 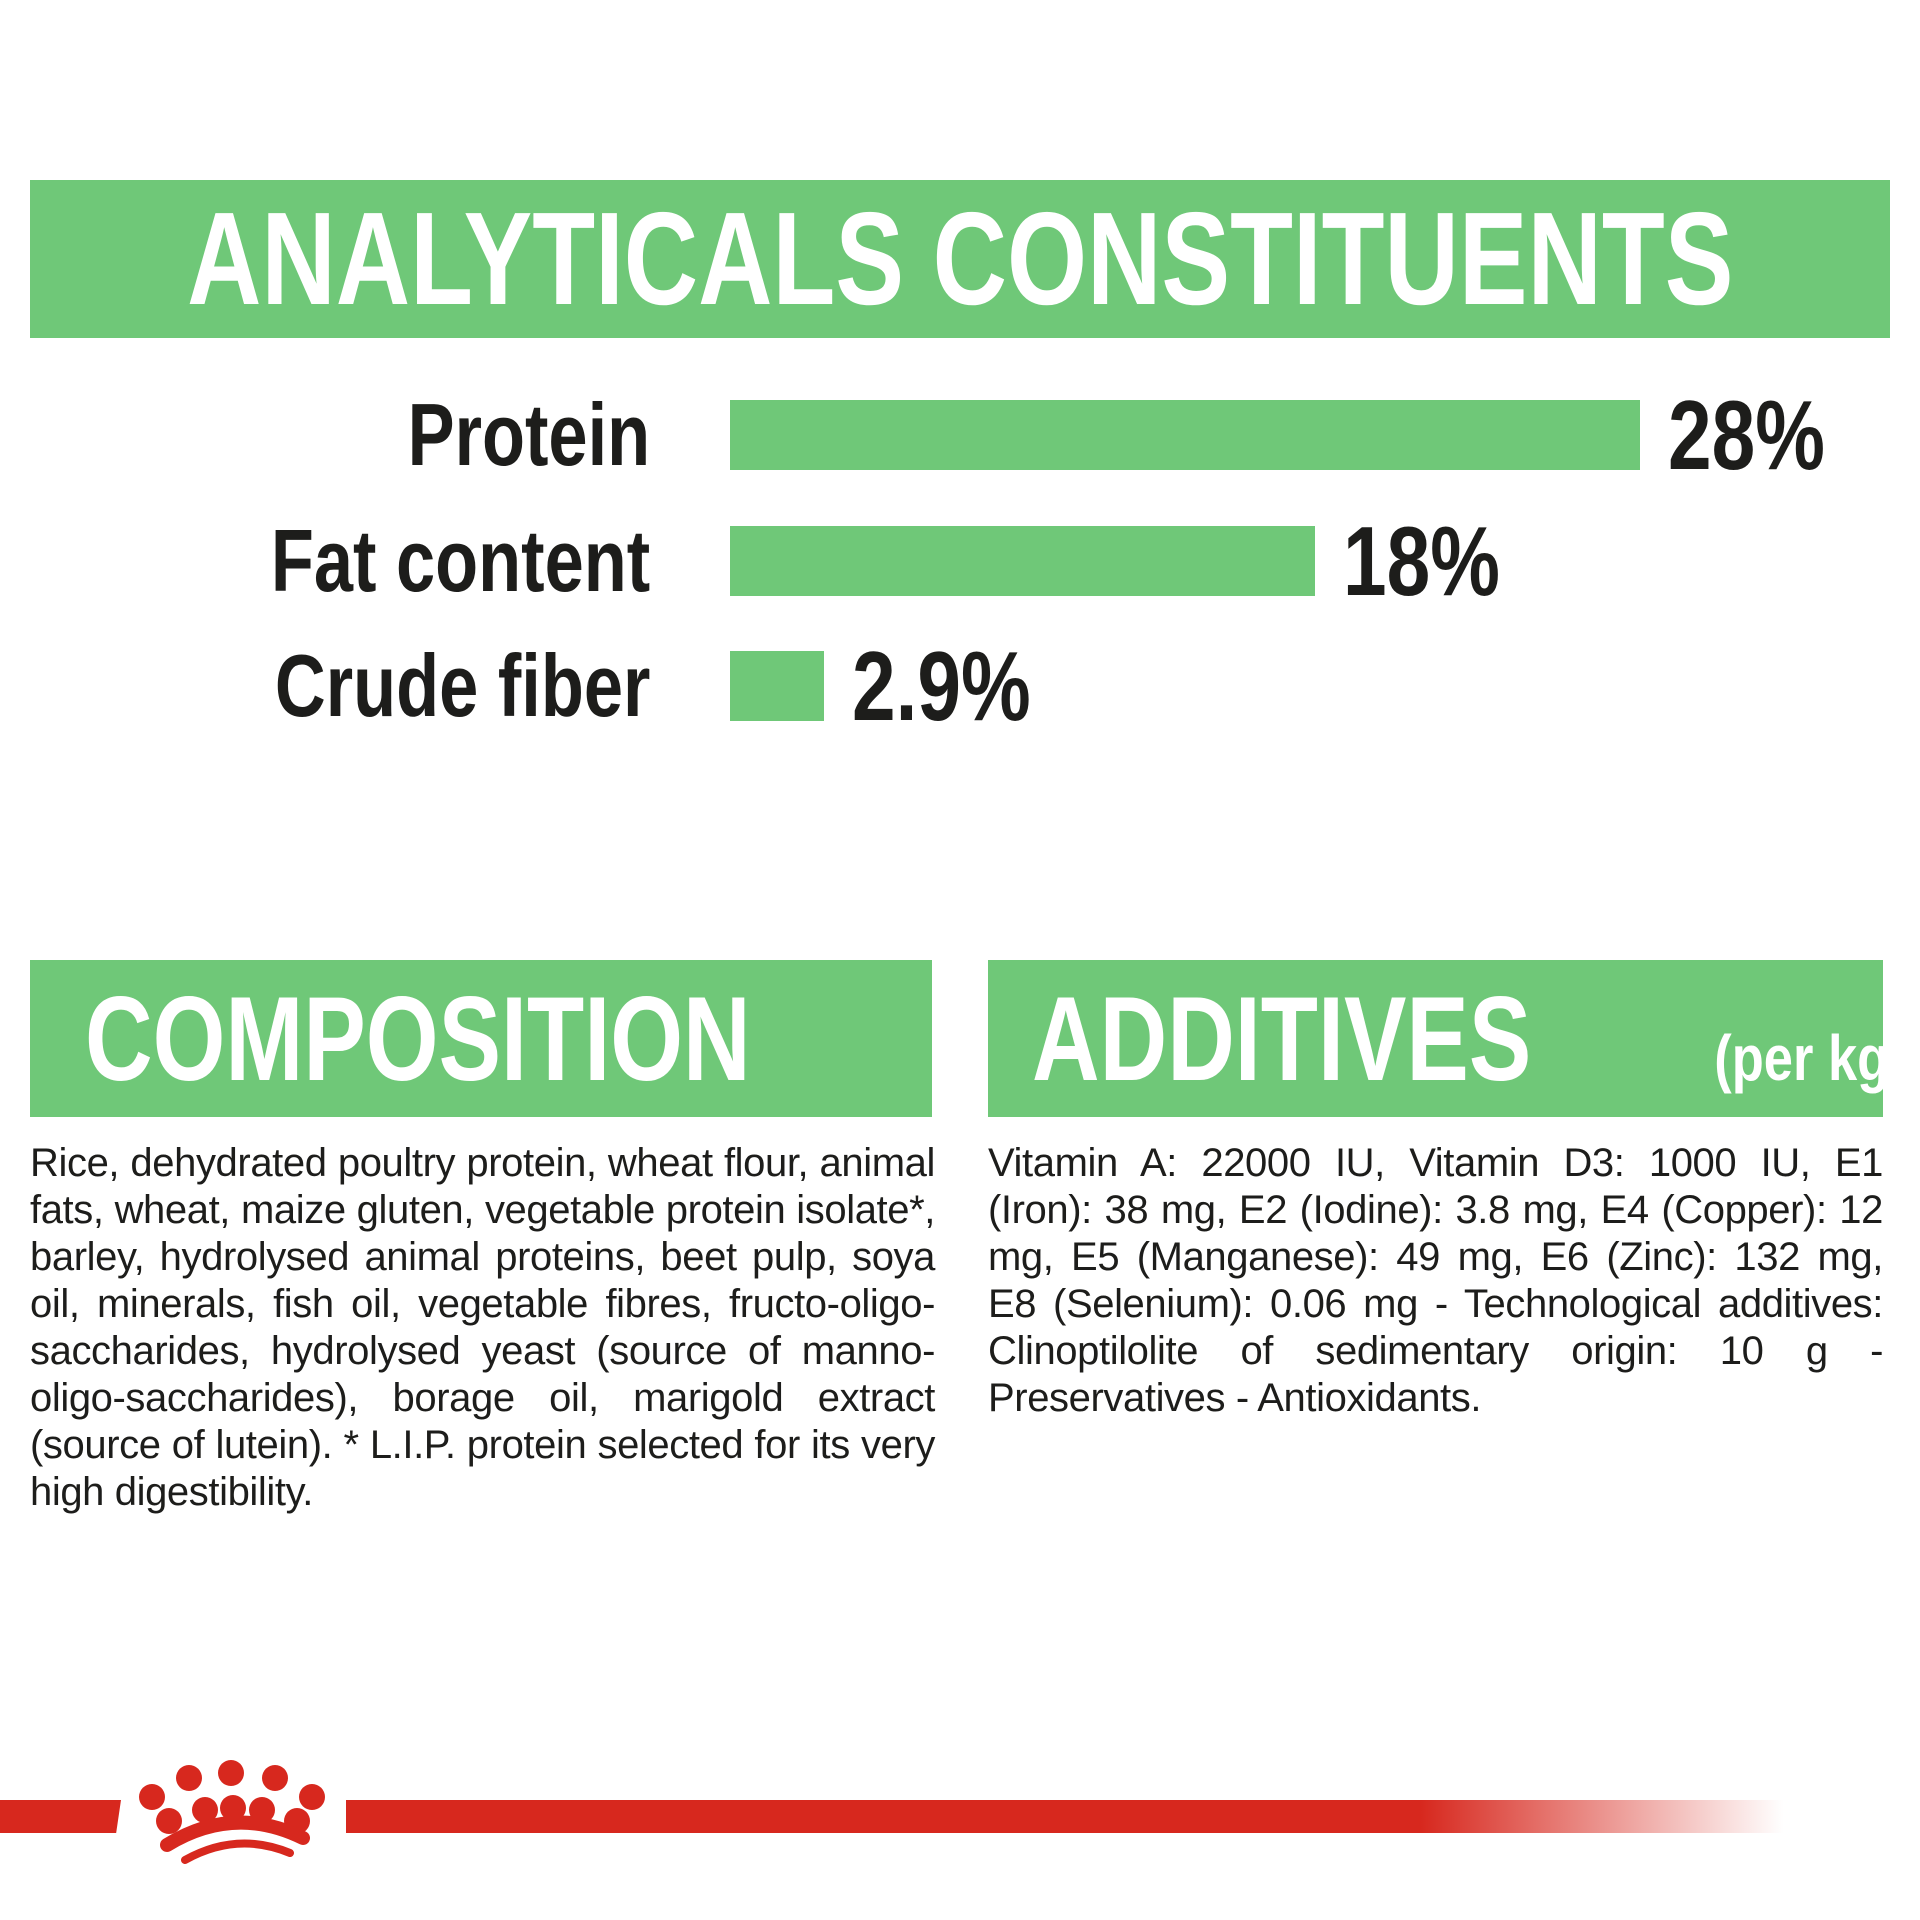 I want to click on chart-label: Fat content, so click(x=460, y=560).